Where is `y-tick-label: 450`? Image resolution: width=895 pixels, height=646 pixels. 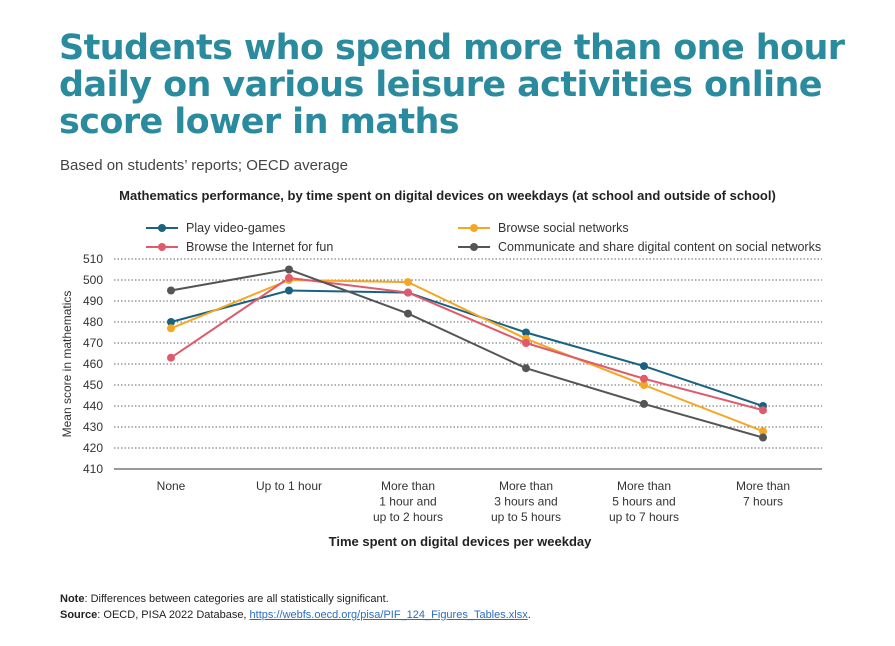
y-tick-label: 450 is located at coordinates (93, 385).